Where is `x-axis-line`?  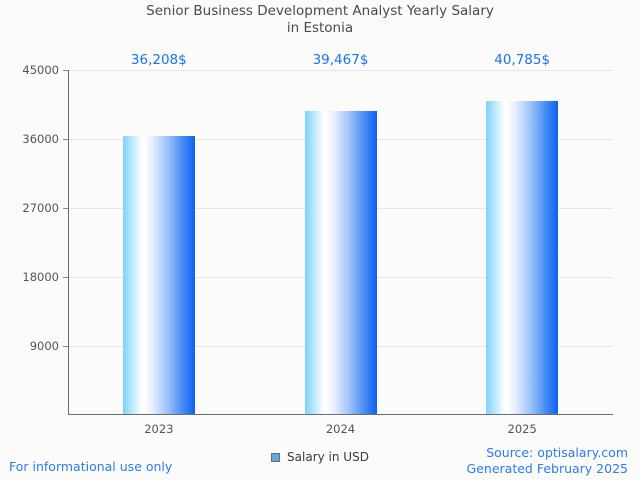
x-axis-line is located at coordinates (340, 414).